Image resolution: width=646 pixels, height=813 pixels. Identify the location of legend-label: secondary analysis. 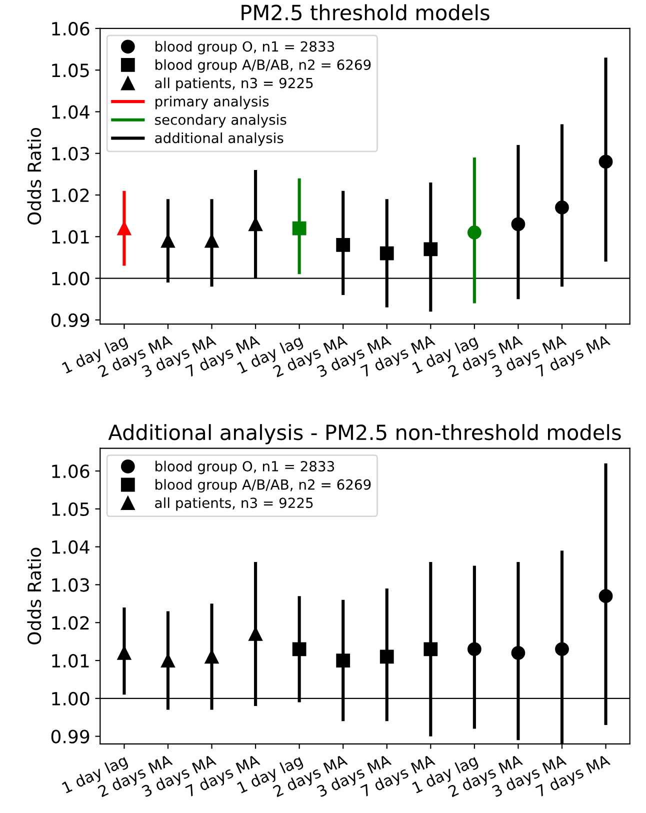
(220, 121).